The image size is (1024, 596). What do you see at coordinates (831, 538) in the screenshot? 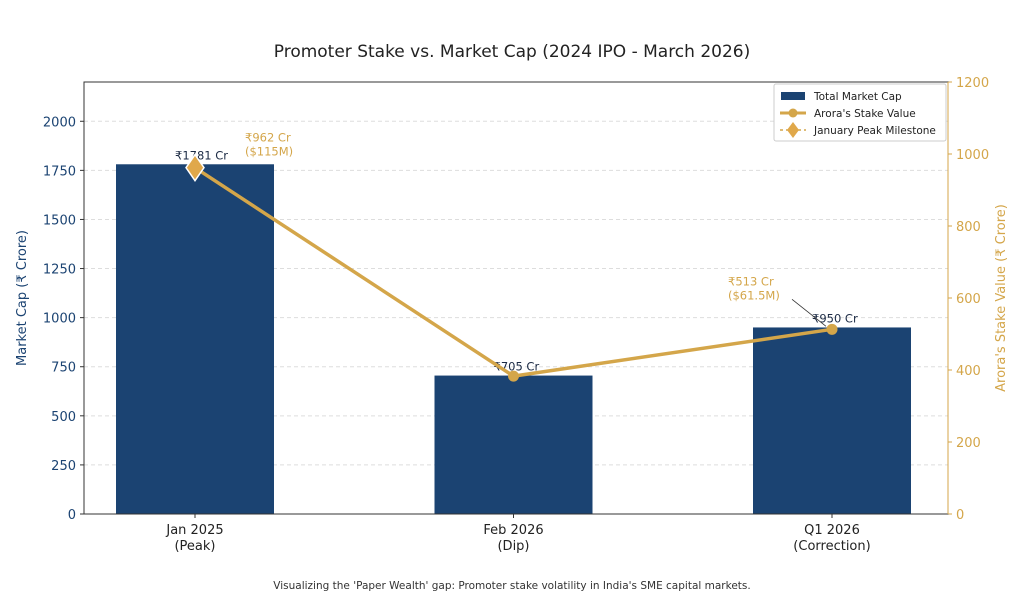
I see `x-tick-label: Q1 2026 (Correction)` at bounding box center [831, 538].